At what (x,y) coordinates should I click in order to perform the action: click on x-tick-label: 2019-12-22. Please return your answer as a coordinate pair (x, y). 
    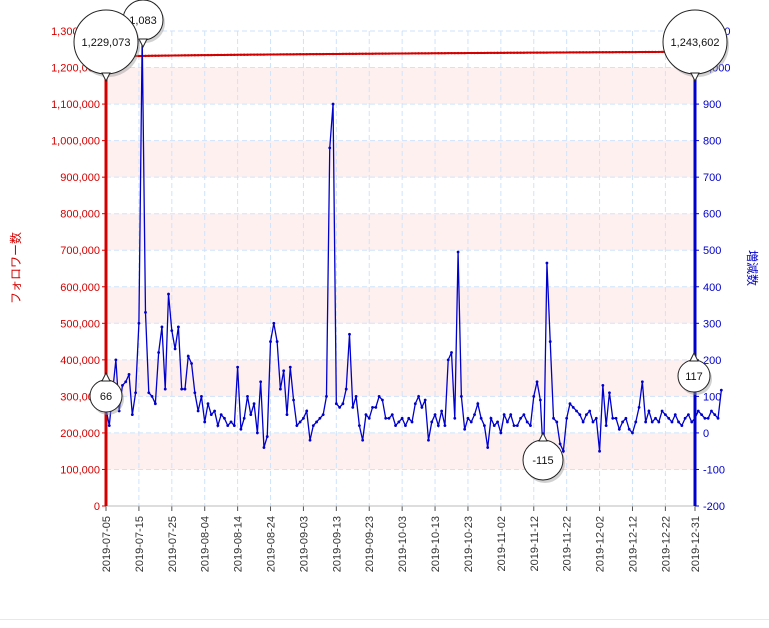
    Looking at the image, I should click on (666, 544).